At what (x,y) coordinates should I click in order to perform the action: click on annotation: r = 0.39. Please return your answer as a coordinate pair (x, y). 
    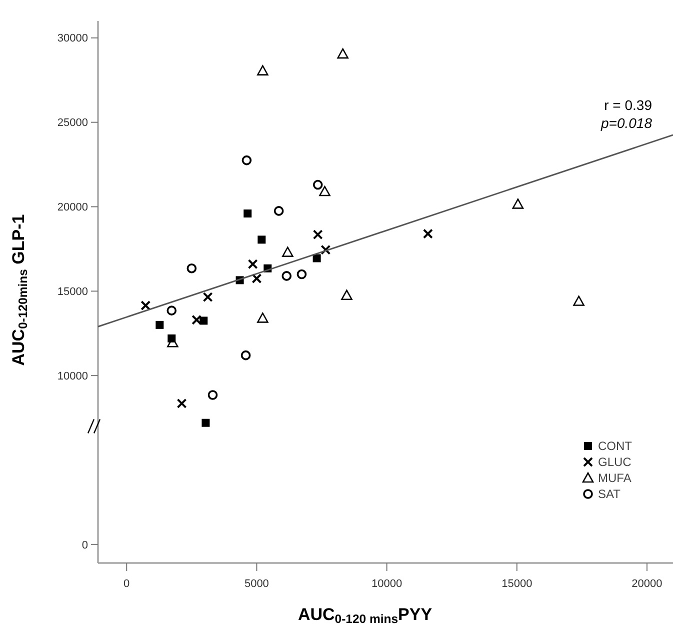
    Looking at the image, I should click on (628, 105).